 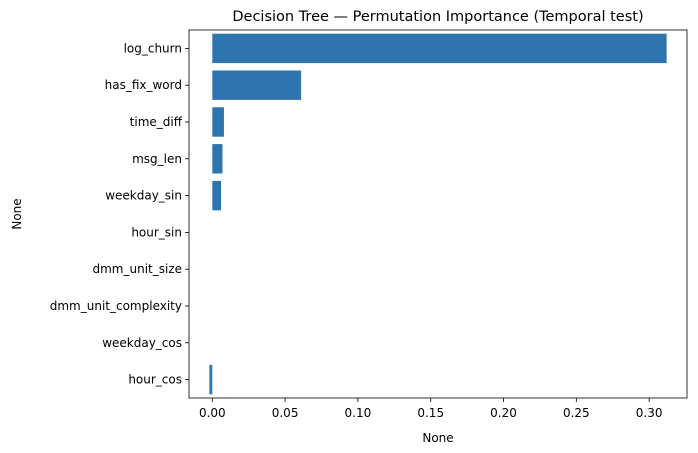 What do you see at coordinates (285, 413) in the screenshot?
I see `x-tick-label: 0.05` at bounding box center [285, 413].